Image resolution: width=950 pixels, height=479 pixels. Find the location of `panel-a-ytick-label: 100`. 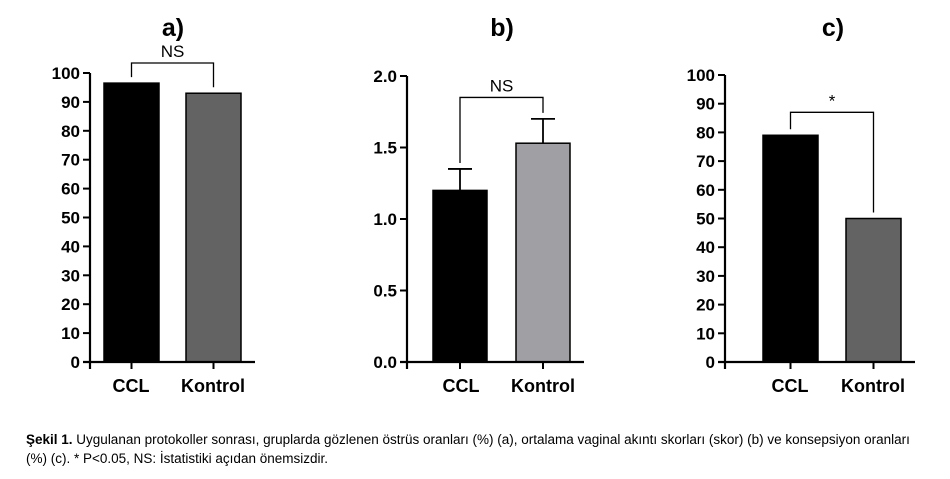

panel-a-ytick-label: 100 is located at coordinates (66, 73).